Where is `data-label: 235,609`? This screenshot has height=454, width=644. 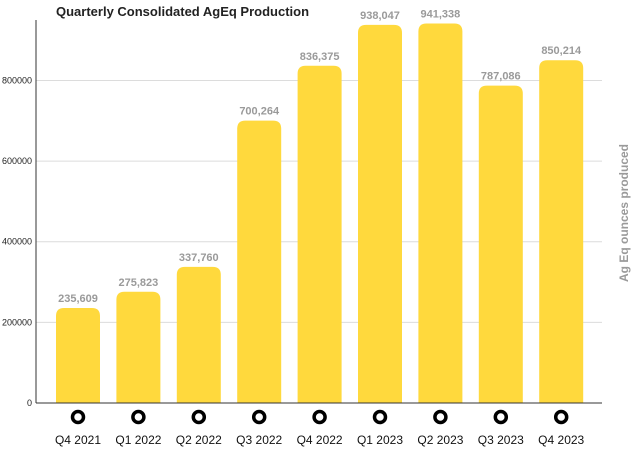
data-label: 235,609 is located at coordinates (78, 299).